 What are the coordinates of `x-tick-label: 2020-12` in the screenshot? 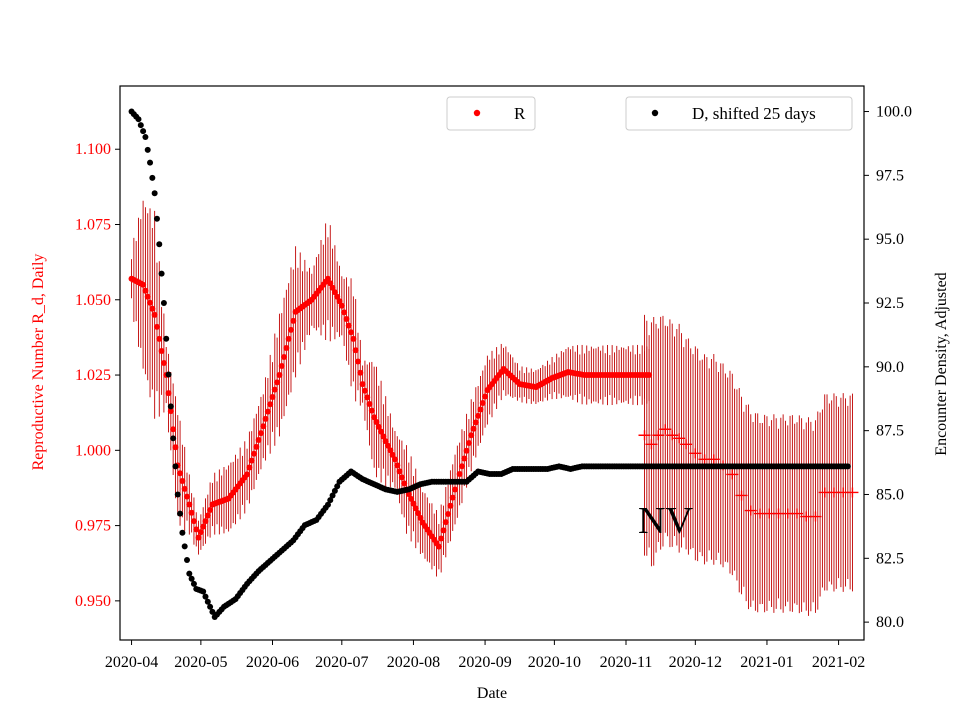 It's located at (695, 662).